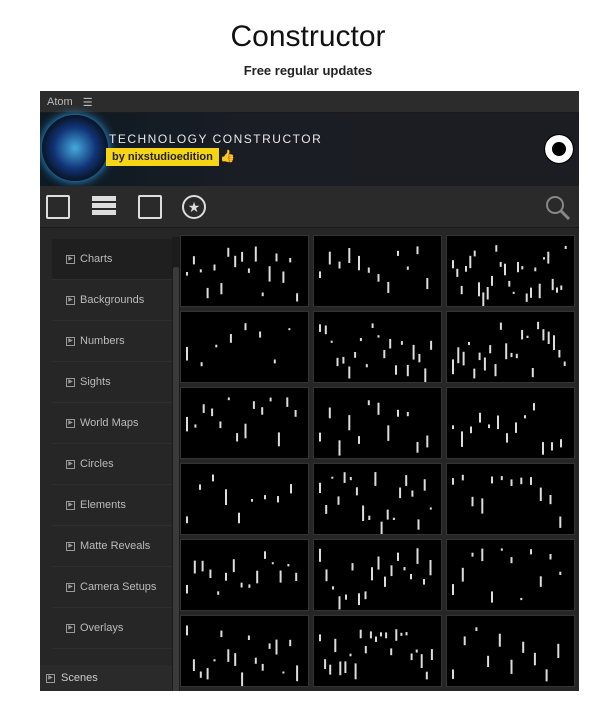  What do you see at coordinates (103, 505) in the screenshot?
I see `sidebar-item-label: Elements` at bounding box center [103, 505].